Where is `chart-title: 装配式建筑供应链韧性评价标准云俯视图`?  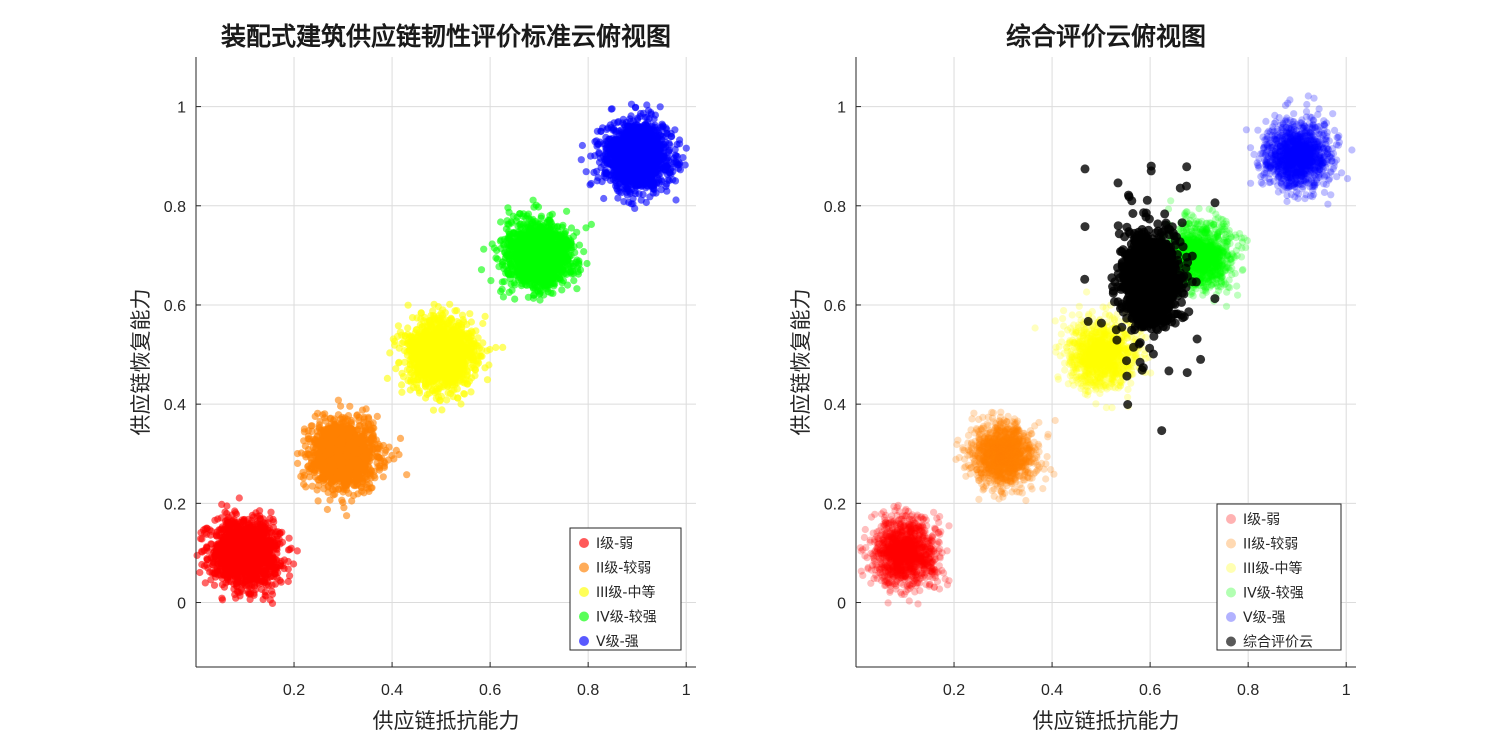 chart-title: 装配式建筑供应链韧性评价标准云俯视图 is located at coordinates (446, 36).